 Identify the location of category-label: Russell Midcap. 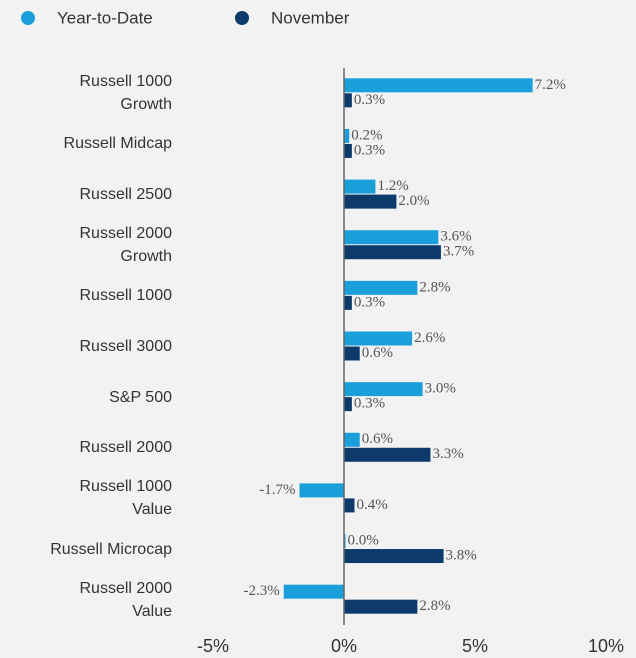
(117, 144).